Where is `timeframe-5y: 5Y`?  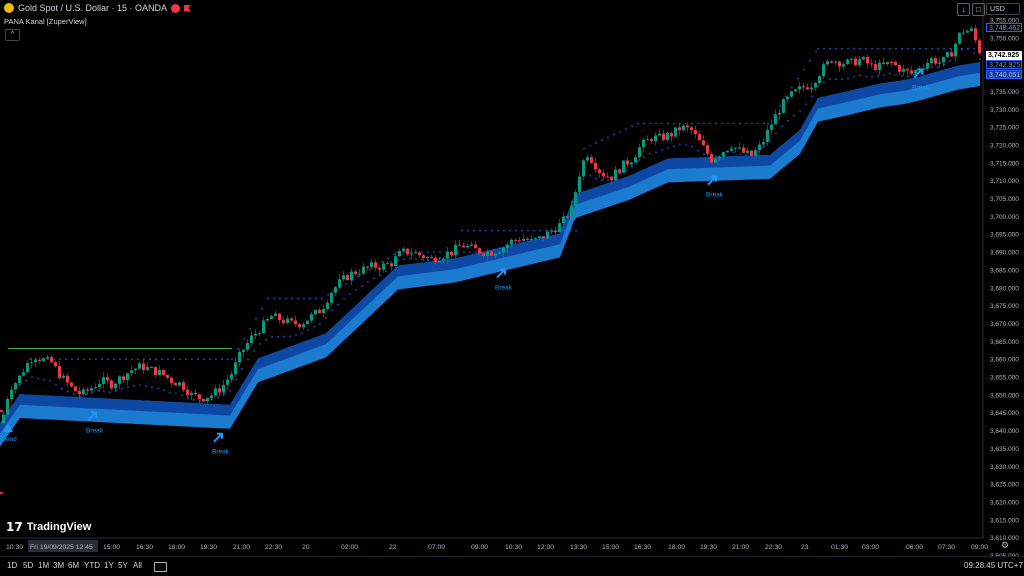
timeframe-5y: 5Y is located at coordinates (123, 565).